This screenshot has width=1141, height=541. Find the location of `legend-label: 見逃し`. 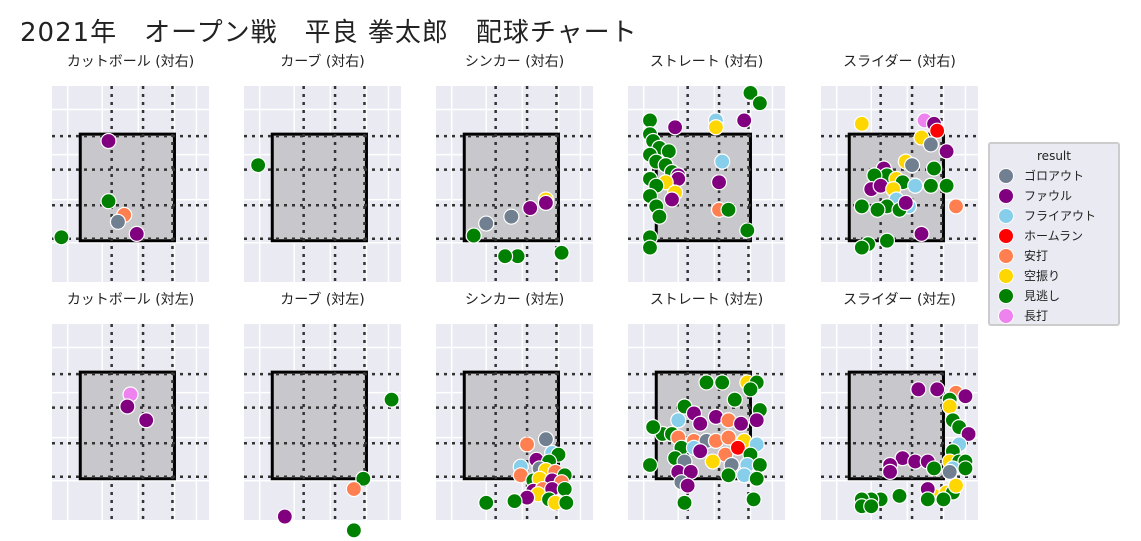

legend-label: 見逃し is located at coordinates (1042, 296).